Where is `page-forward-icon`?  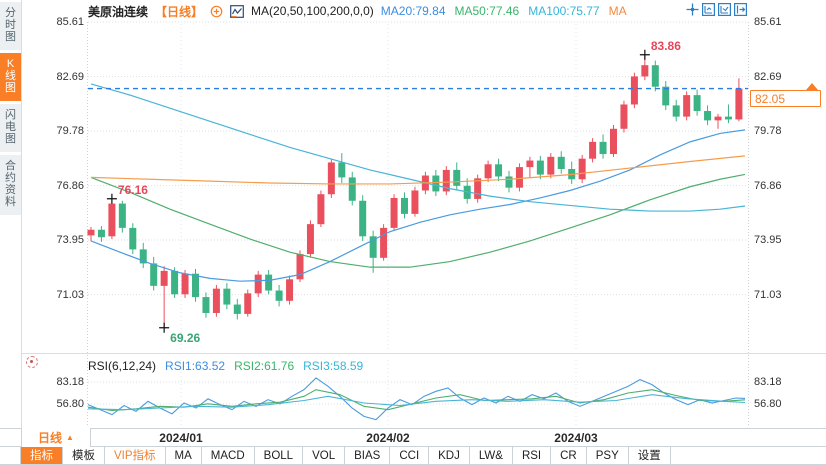
page-forward-icon is located at coordinates (740, 9).